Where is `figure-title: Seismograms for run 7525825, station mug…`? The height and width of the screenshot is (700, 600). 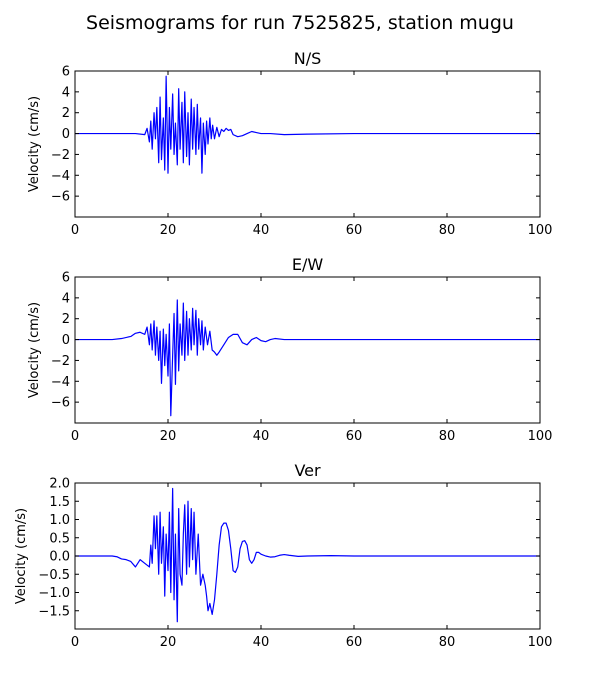 figure-title: Seismograms for run 7525825, station mug… is located at coordinates (300, 23).